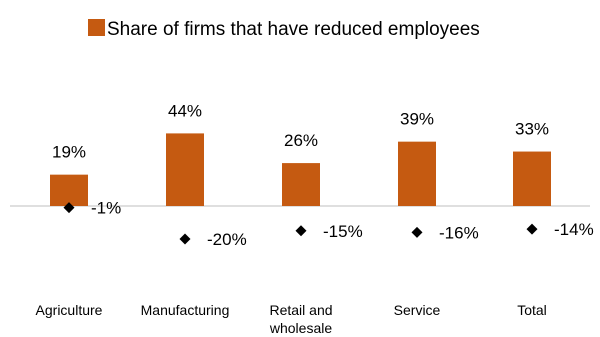 The image size is (600, 337). Describe the element at coordinates (300, 328) in the screenshot. I see `category-label: wholesale` at that location.